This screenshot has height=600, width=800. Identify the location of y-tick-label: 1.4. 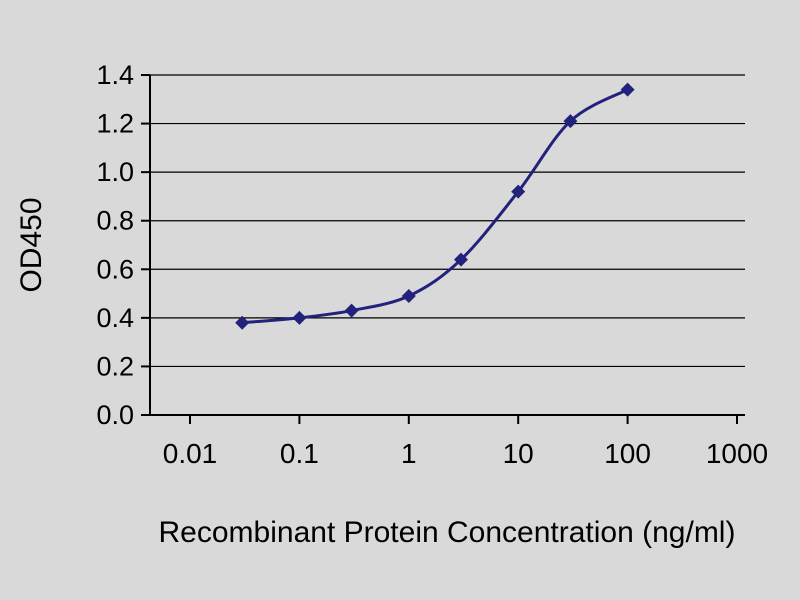
(115, 75).